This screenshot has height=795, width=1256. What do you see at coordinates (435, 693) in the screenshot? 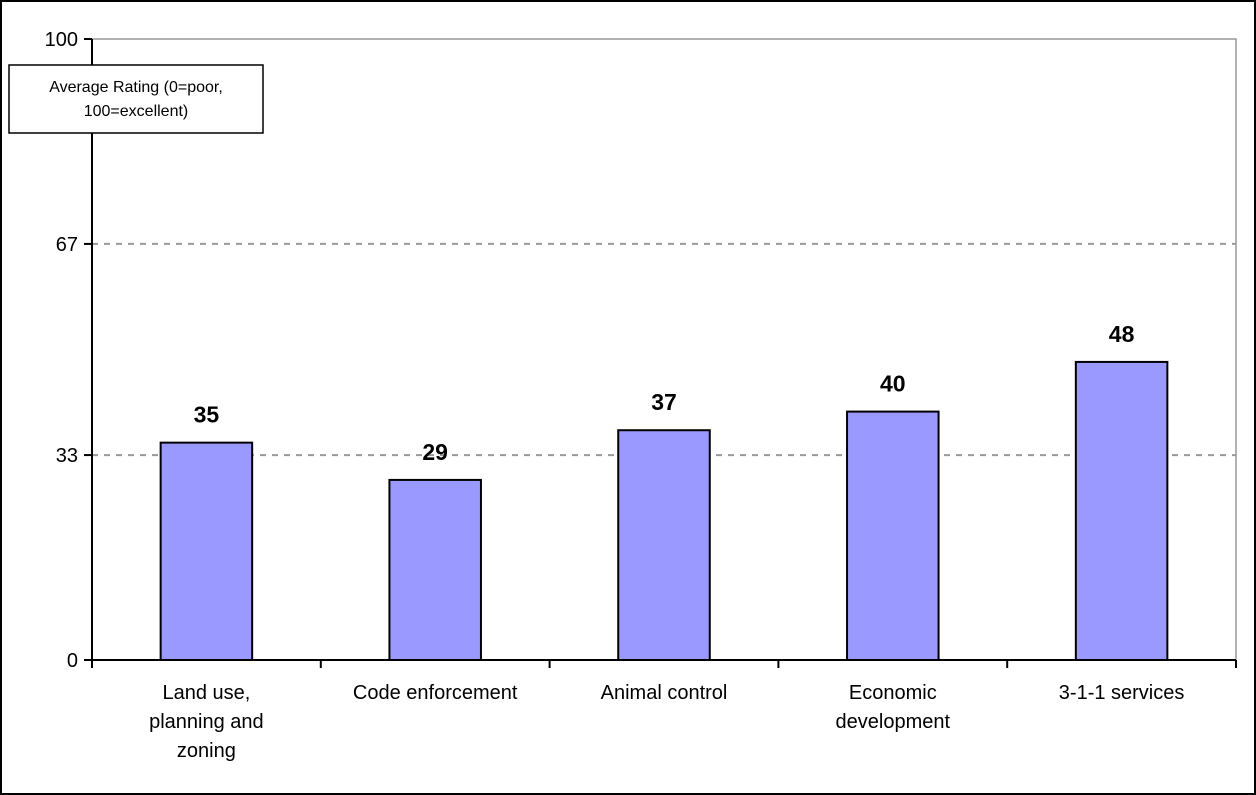
I see `category-label-1: Code enforcement` at bounding box center [435, 693].